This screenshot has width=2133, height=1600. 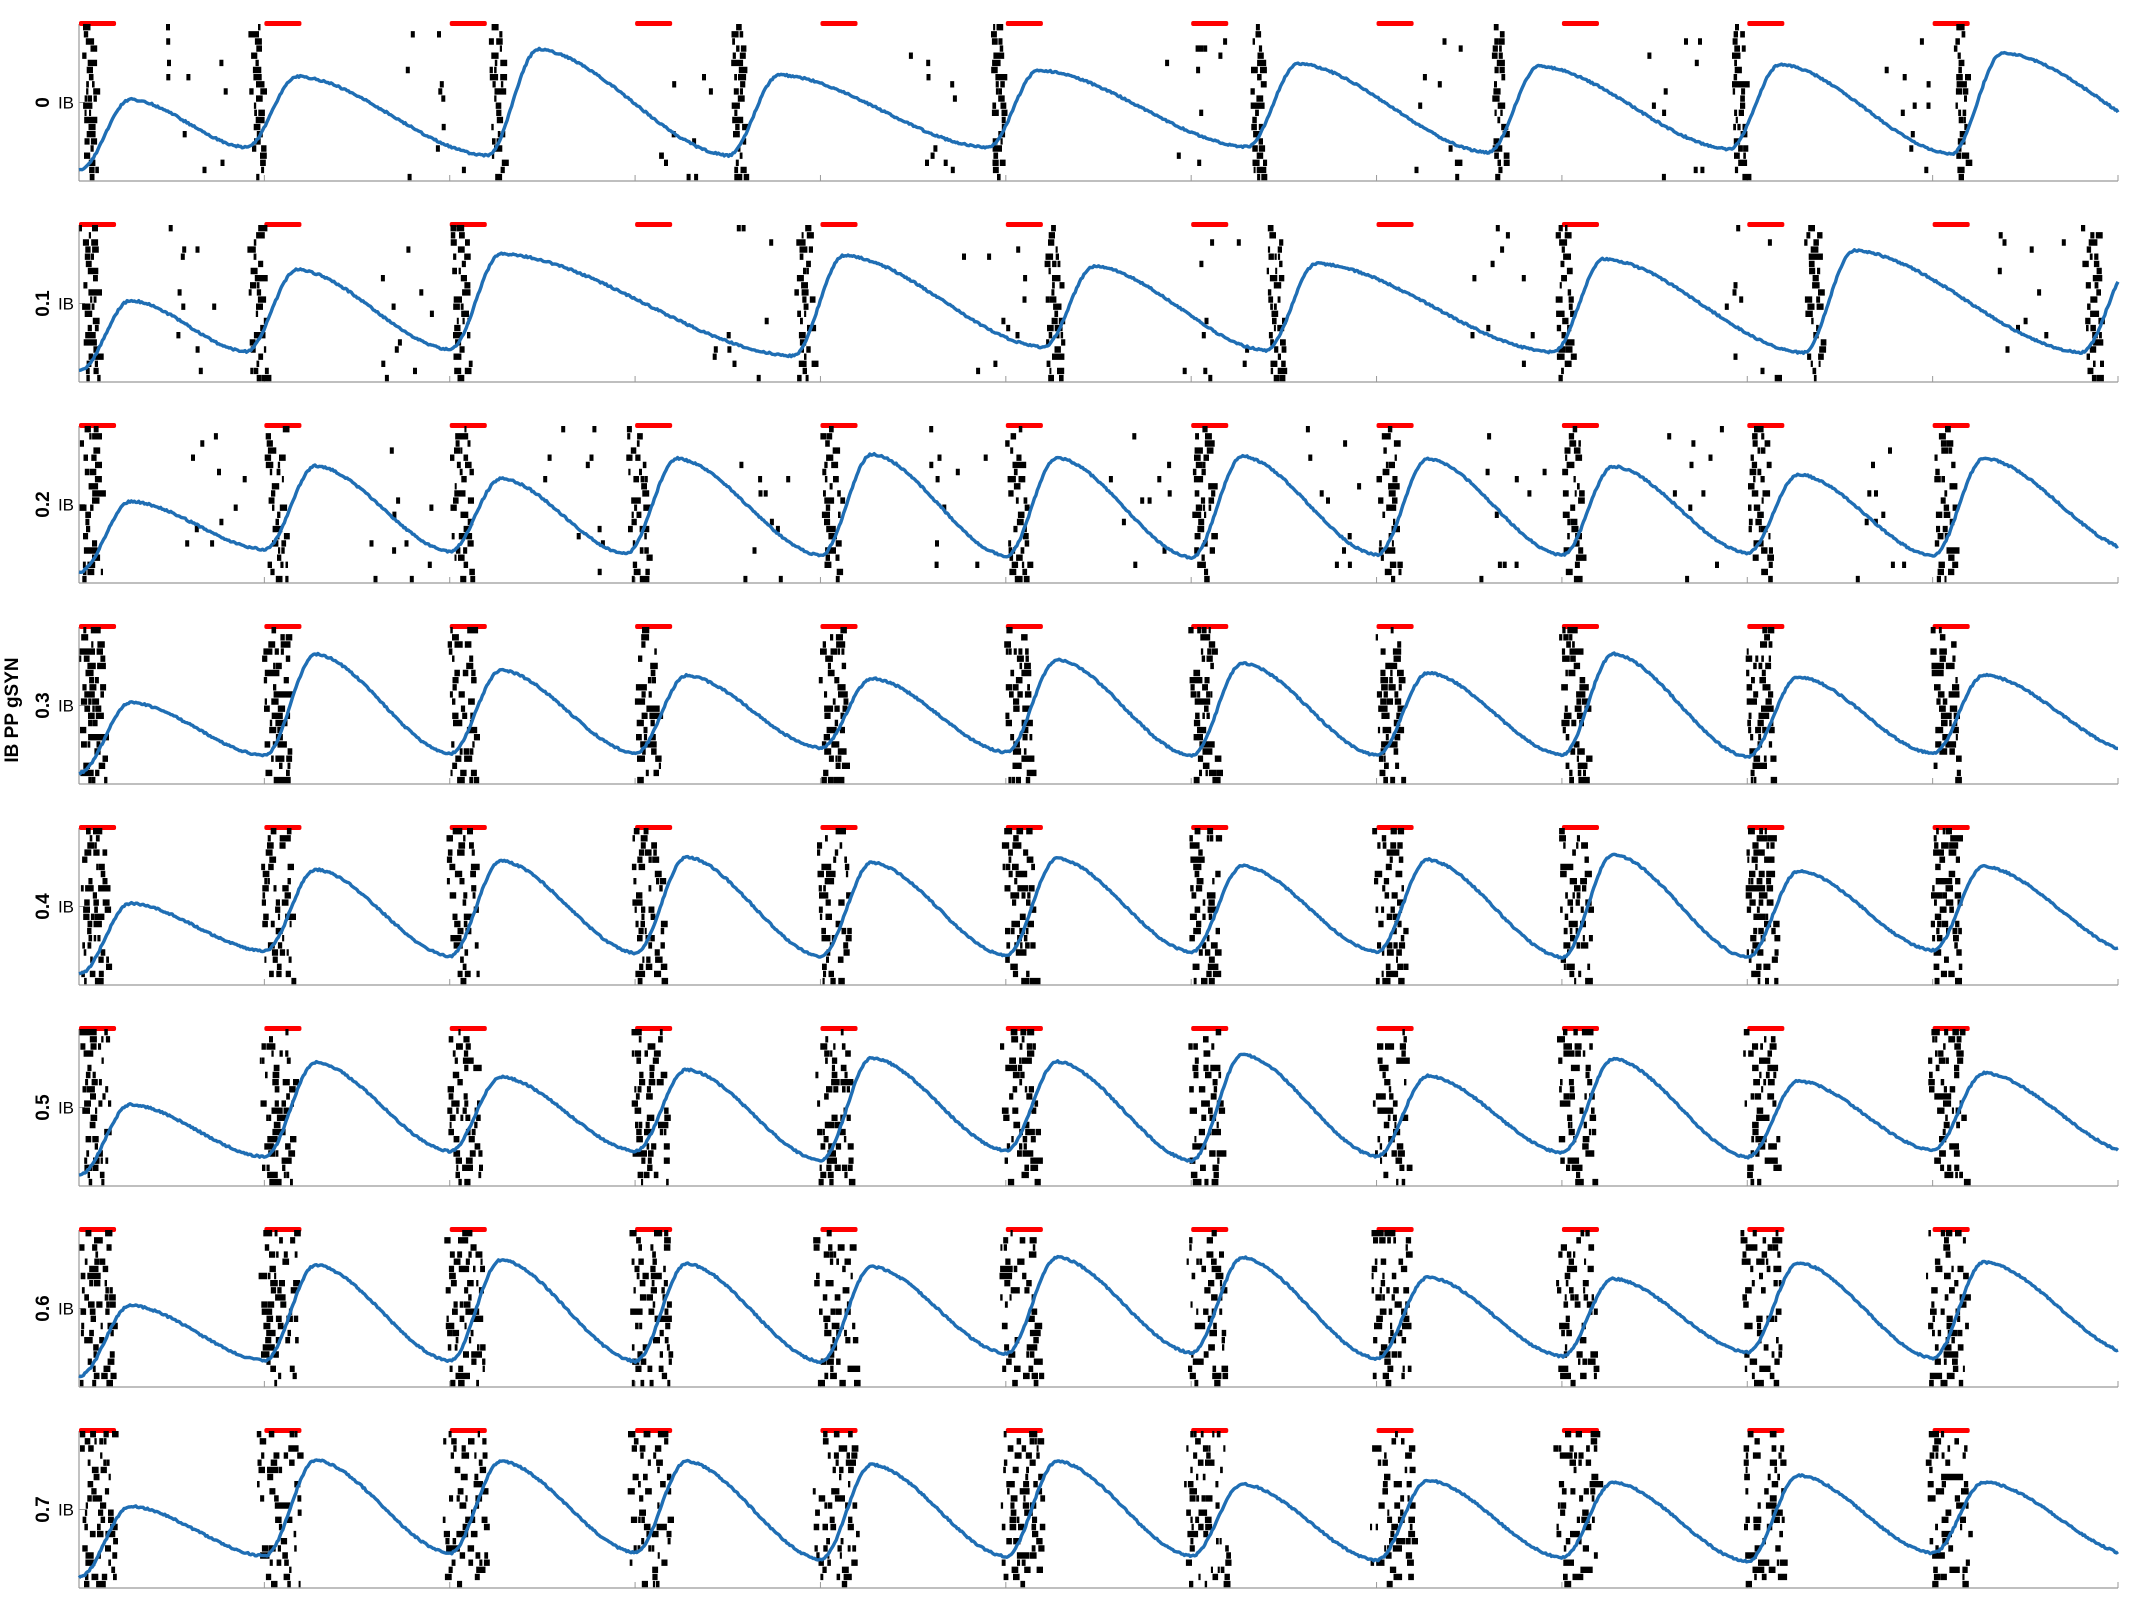 I want to click on panel: IB0.5, so click(x=1076, y=1106).